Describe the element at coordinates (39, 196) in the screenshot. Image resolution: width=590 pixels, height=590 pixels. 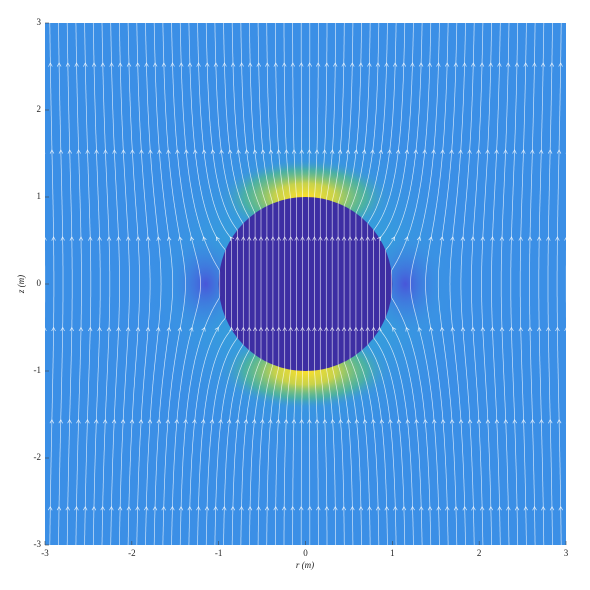
I see `y-tick-label: 1` at that location.